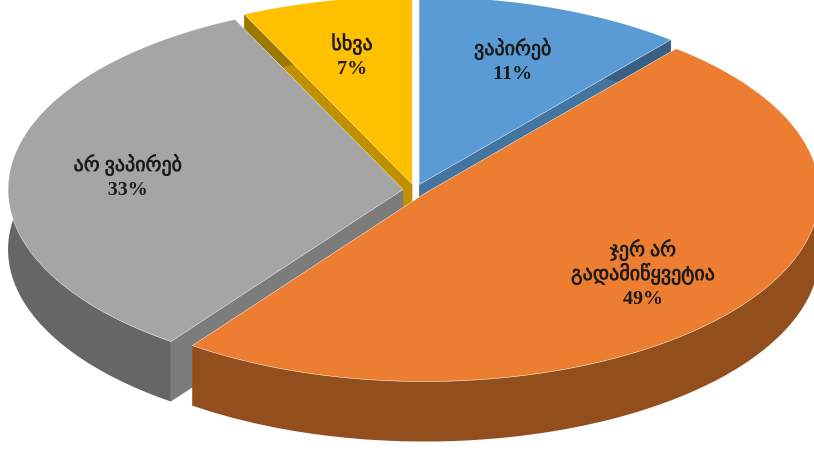  I want to click on data-label: სხვა 7%, so click(352, 56).